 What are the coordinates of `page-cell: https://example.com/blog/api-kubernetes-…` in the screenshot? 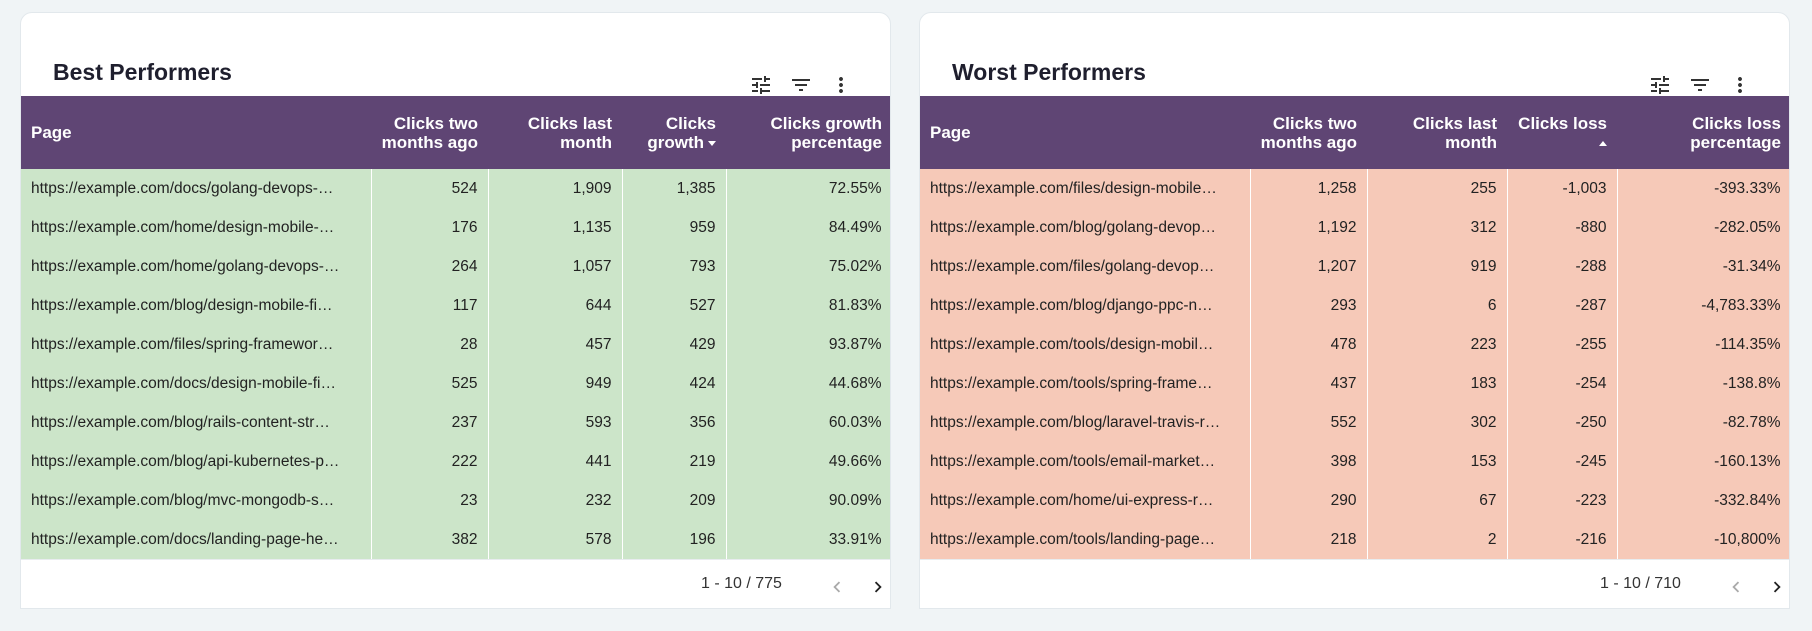 It's located at (196, 461).